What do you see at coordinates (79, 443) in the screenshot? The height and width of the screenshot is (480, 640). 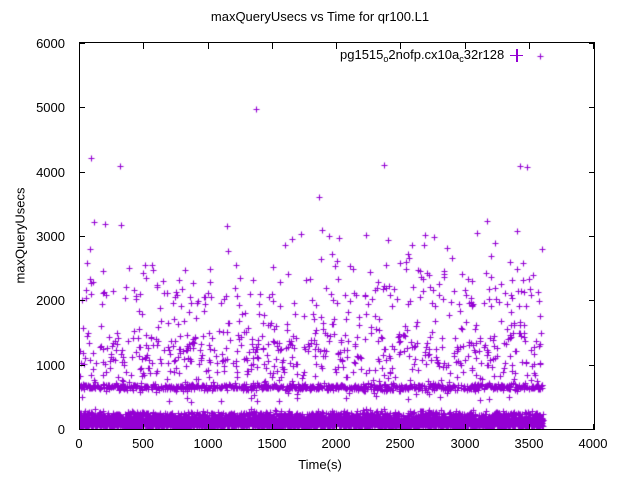 I see `x-tick-label-0: 0` at bounding box center [79, 443].